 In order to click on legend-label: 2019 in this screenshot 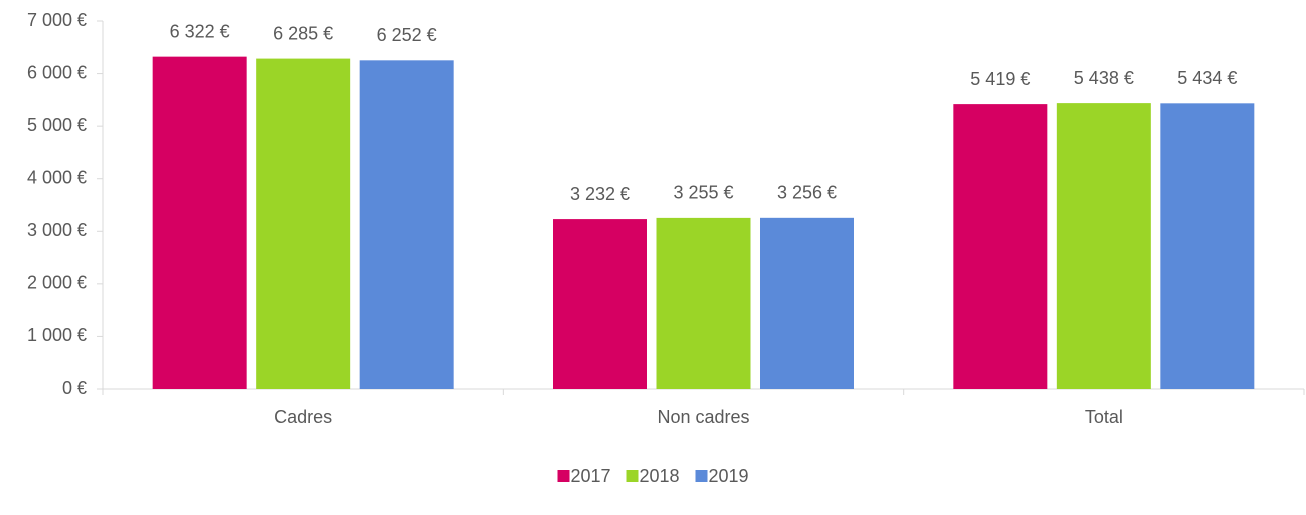, I will do `click(729, 476)`.